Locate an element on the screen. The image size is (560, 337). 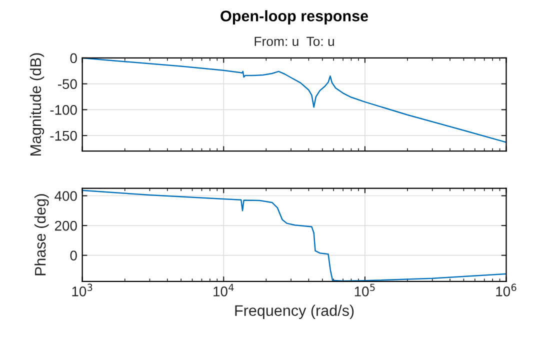
x-tick-label: 10$^{3}$ is located at coordinates (82, 290).